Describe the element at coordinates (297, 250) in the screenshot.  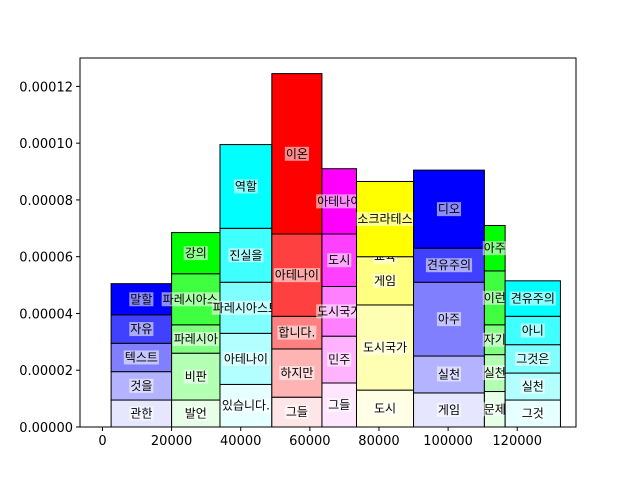
I see `bar-stack: 그들 하지만 합니다. 아테나이 이온` at that location.